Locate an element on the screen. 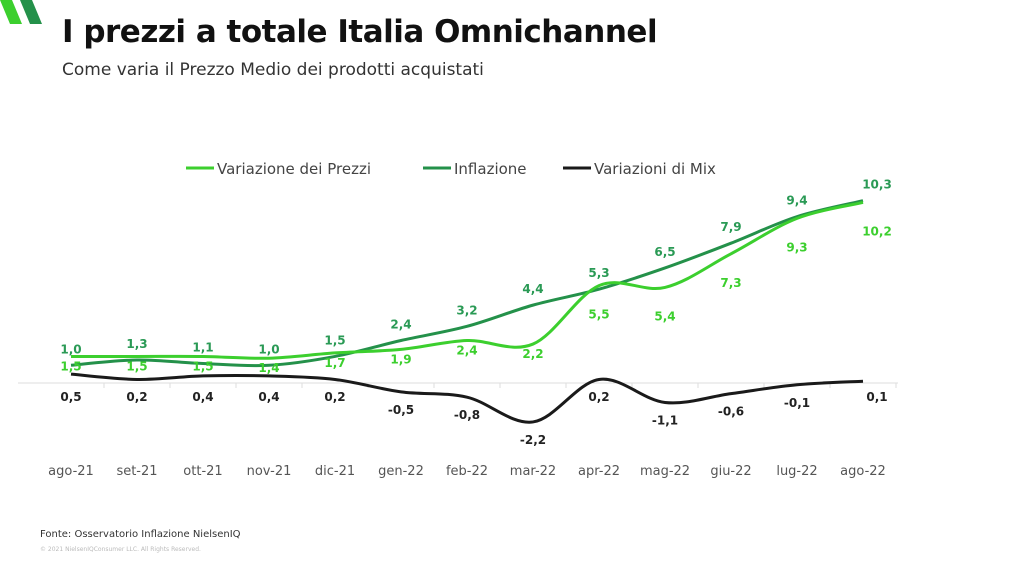 The height and width of the screenshot is (562, 1024). legend-label: Variazioni di Mix is located at coordinates (655, 169).